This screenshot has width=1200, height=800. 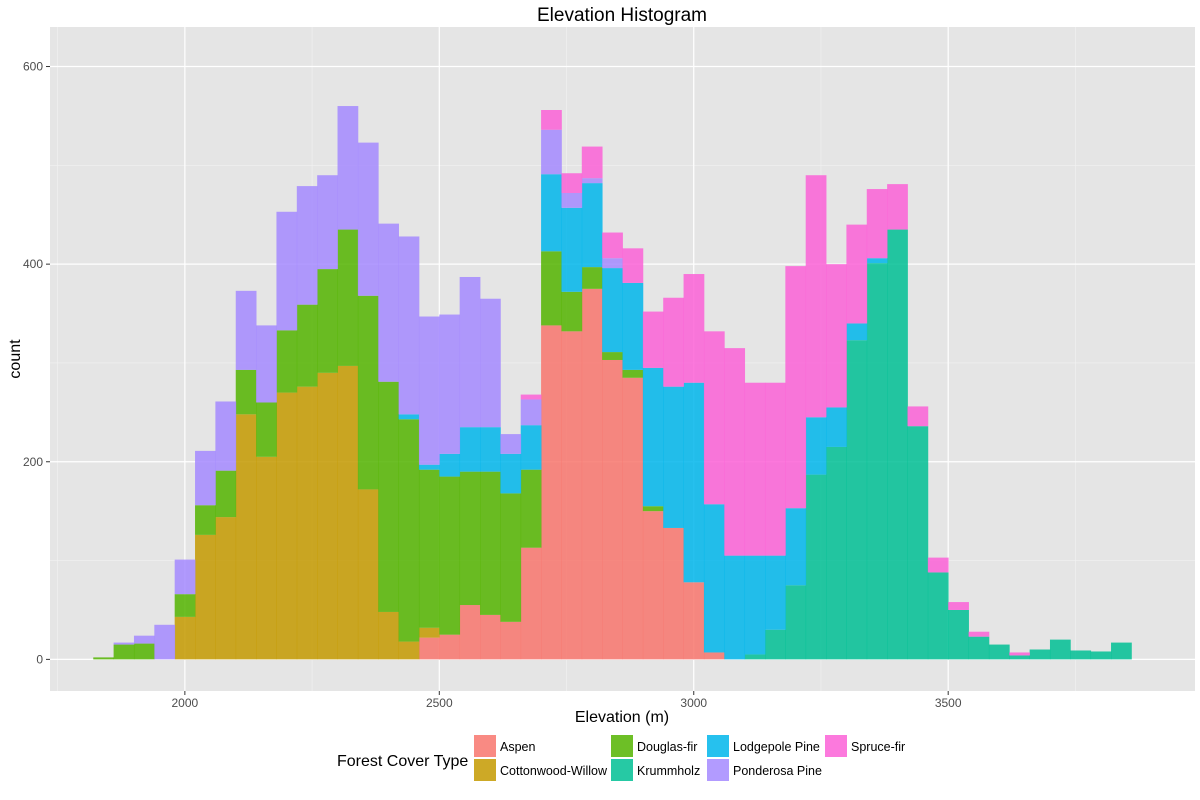 I want to click on legend-swatch-aspen, so click(x=485, y=746).